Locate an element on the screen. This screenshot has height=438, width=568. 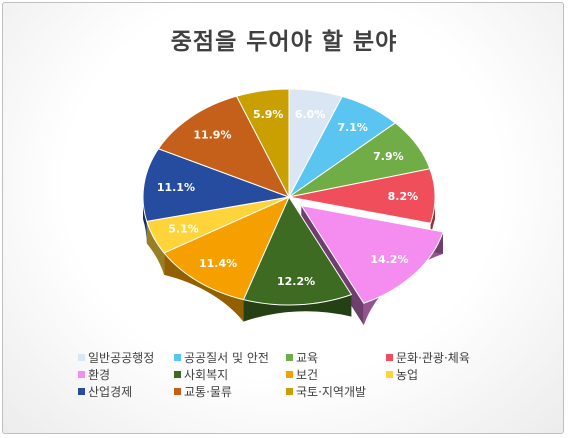
legend-item-9: 교통·물류 is located at coordinates (203, 391).